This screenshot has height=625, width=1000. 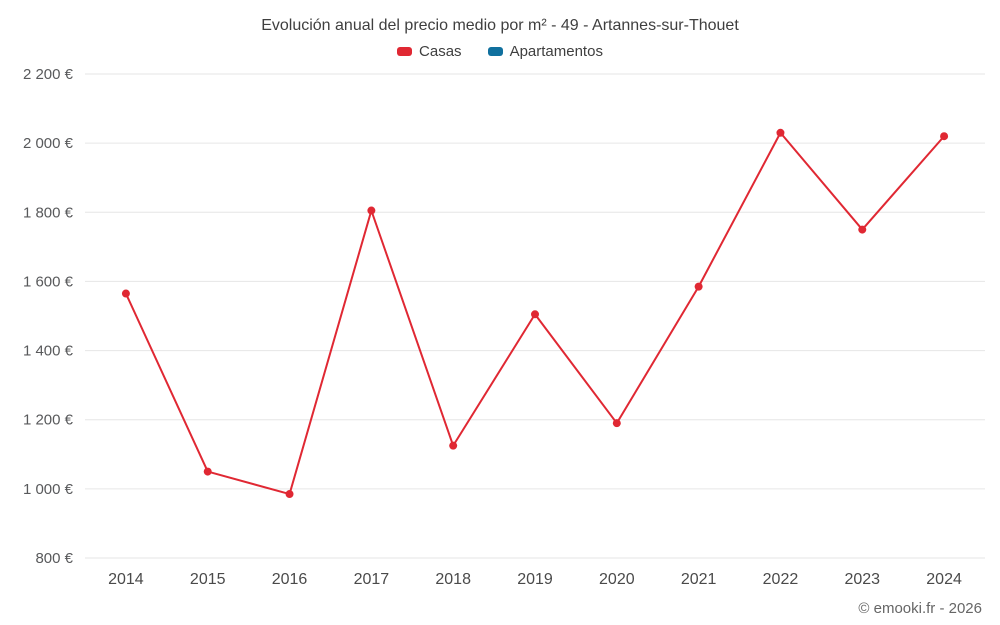 I want to click on x-axis-tick-label: 2015, so click(x=208, y=579).